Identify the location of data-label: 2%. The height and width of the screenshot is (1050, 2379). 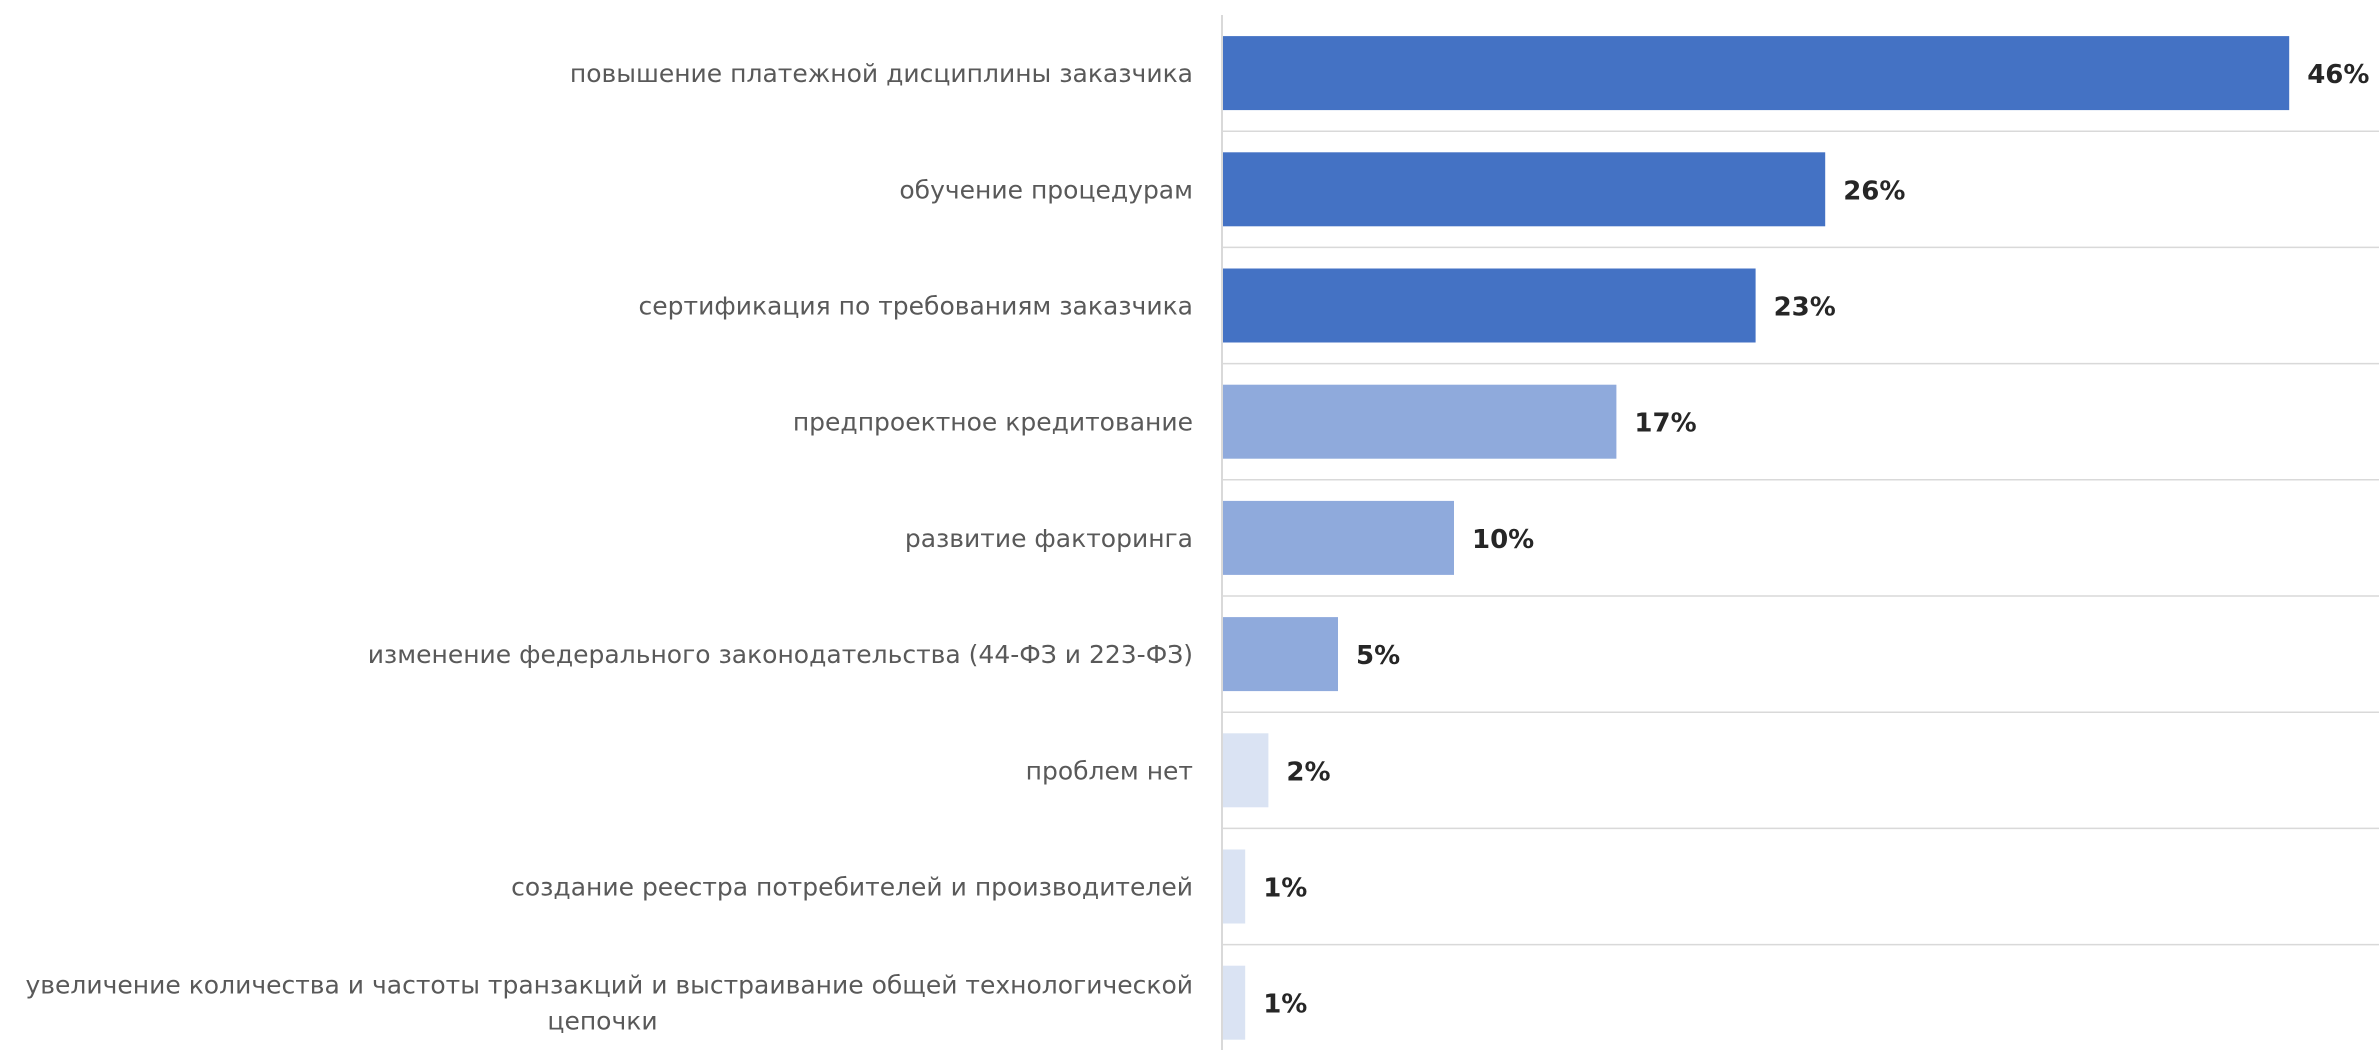
(1308, 772).